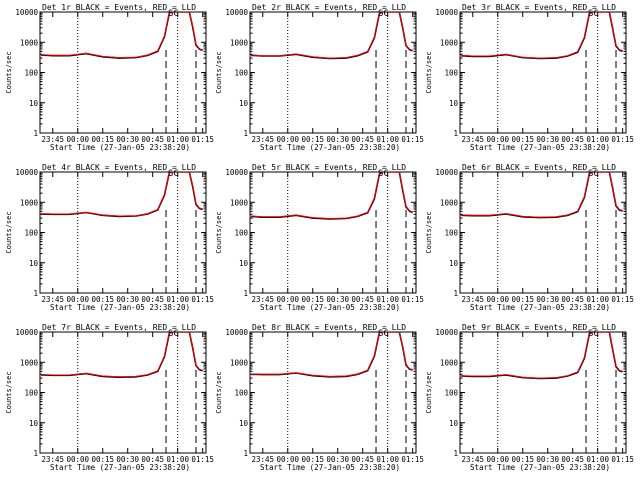 Image resolution: width=640 pixels, height=480 pixels. What do you see at coordinates (539, 167) in the screenshot?
I see `panel-title: Det 6r BLACK = Events, RED = LLD` at bounding box center [539, 167].